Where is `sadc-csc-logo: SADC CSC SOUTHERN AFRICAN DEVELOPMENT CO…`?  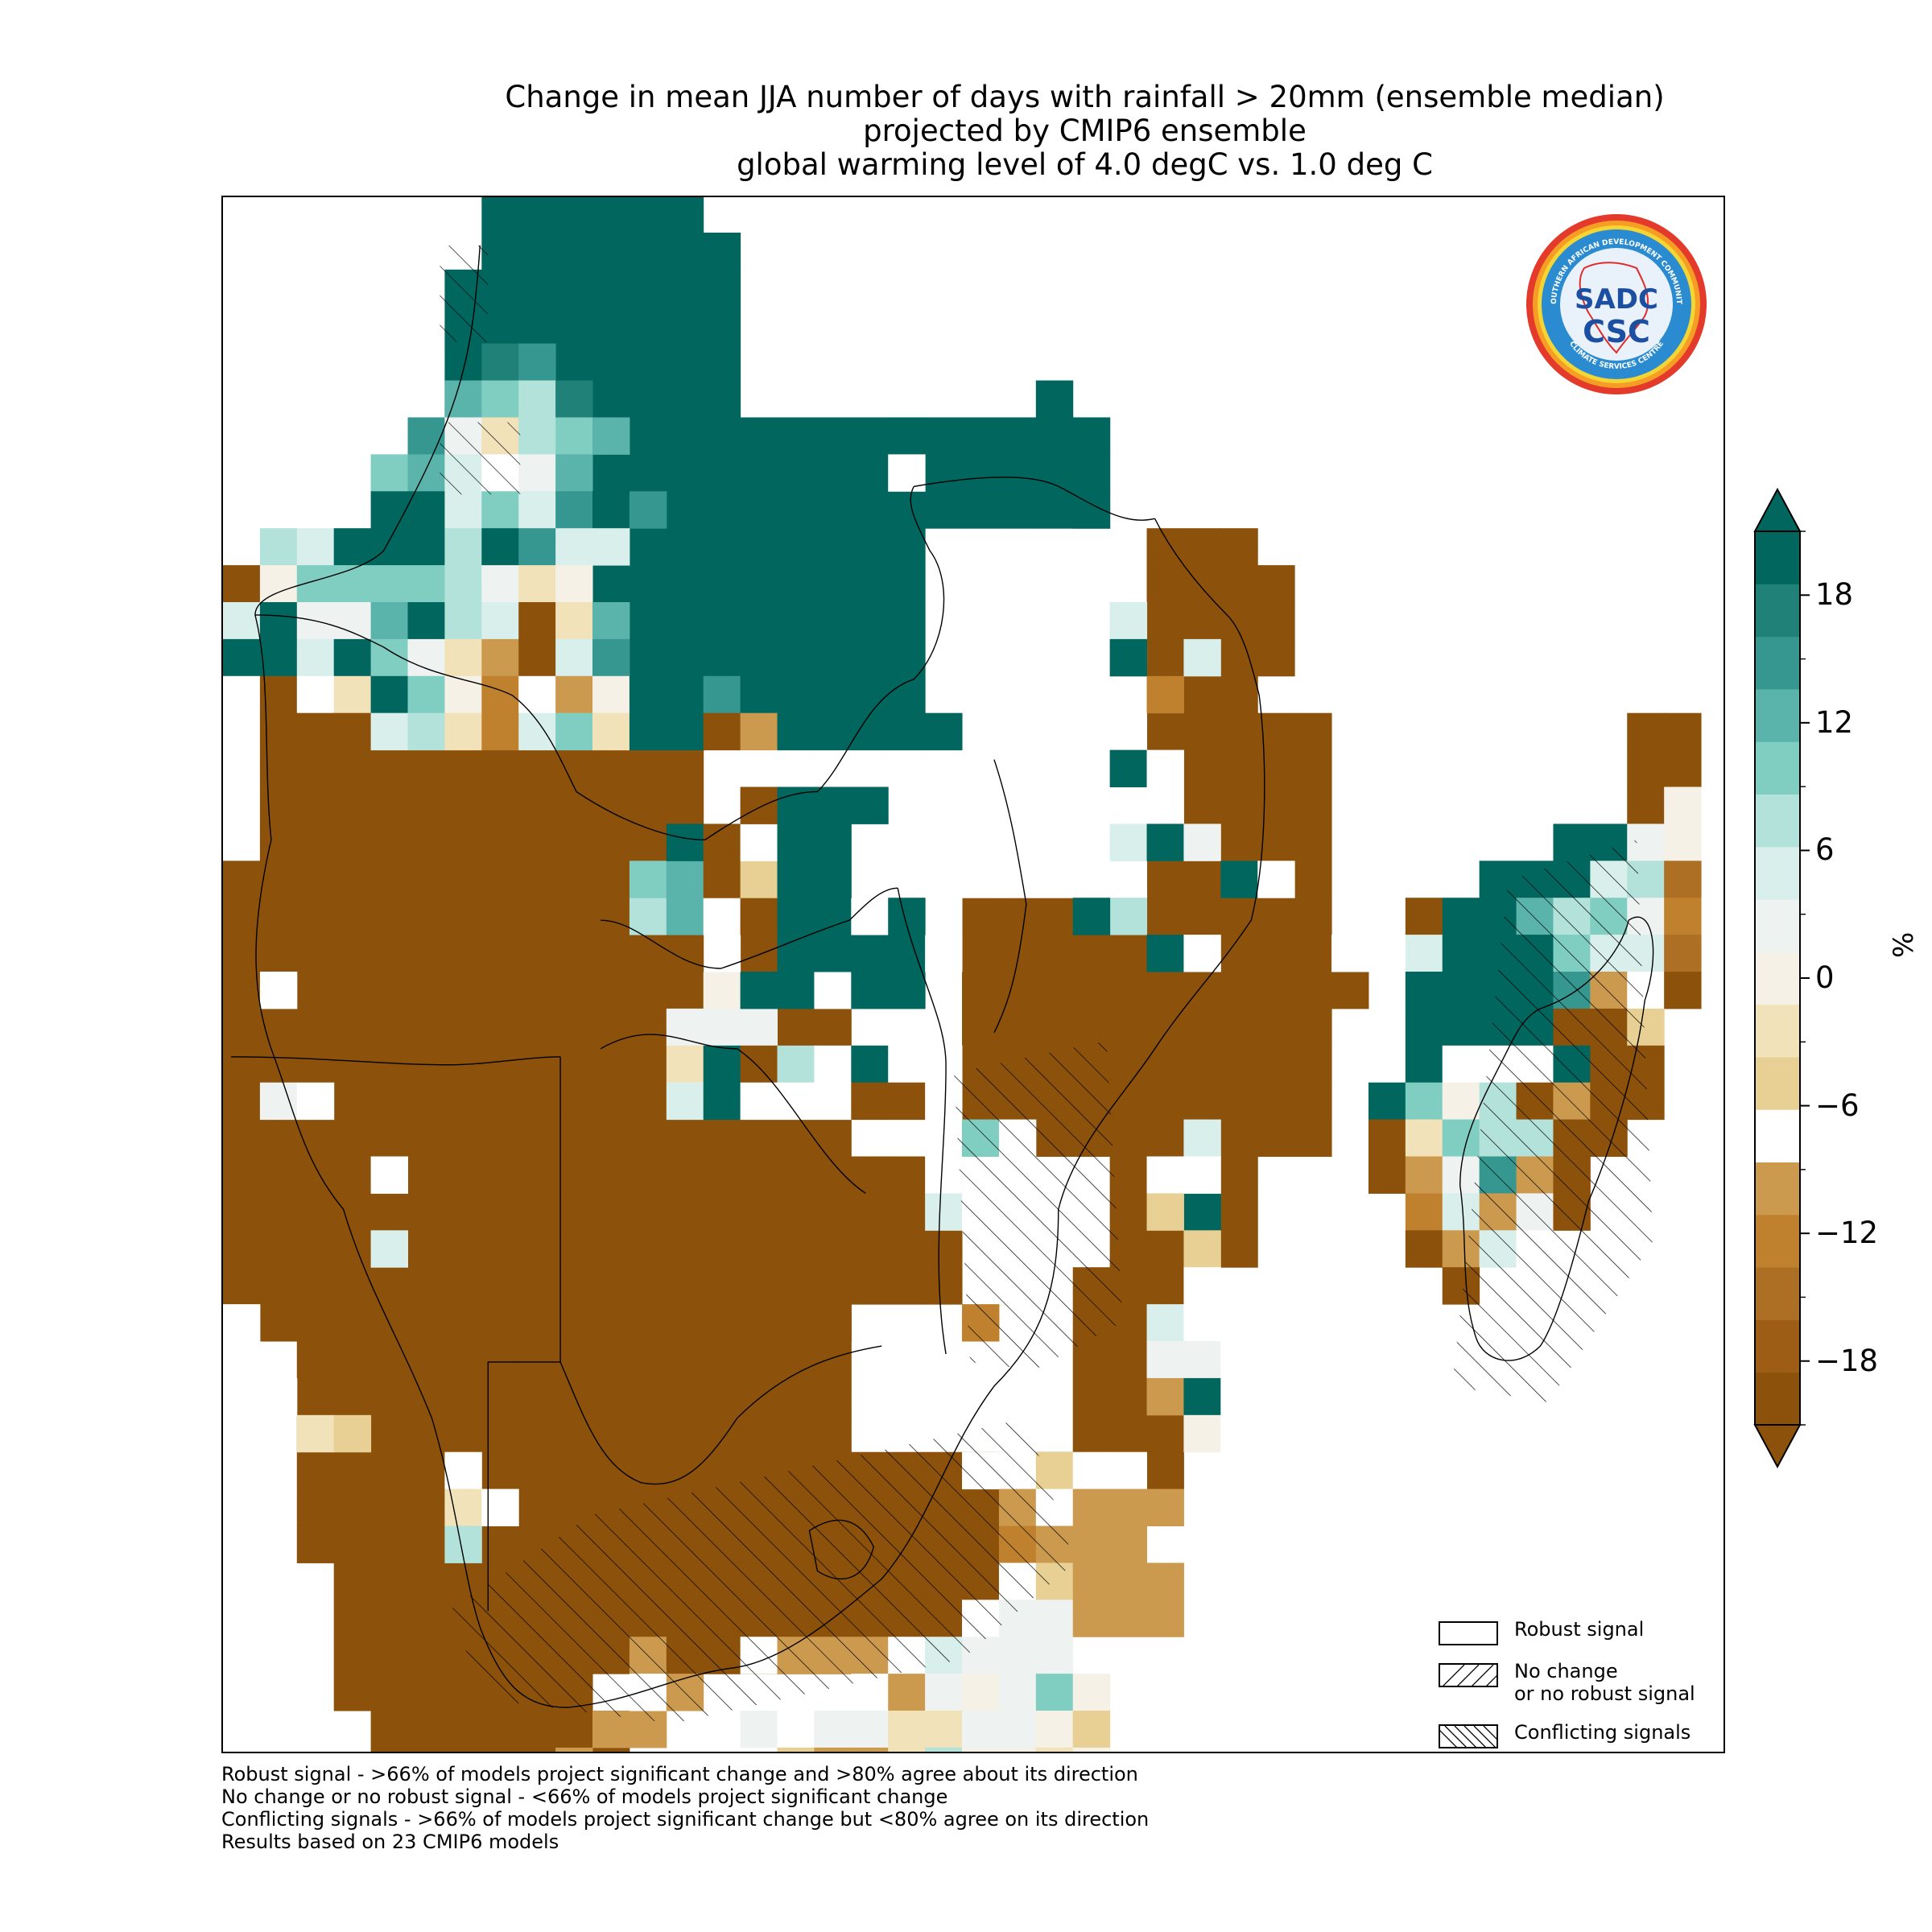 sadc-csc-logo: SADC CSC SOUTHERN AFRICAN DEVELOPMENT CO… is located at coordinates (1615, 303).